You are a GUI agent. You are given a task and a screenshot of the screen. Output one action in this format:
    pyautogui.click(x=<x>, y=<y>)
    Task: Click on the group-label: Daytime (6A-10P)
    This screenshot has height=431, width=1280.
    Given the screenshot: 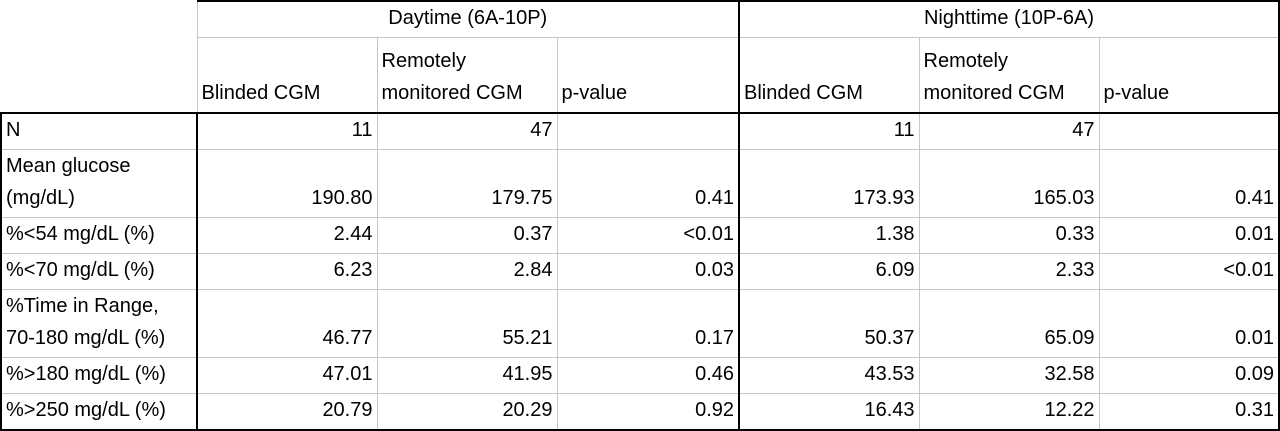 What is the action you would take?
    pyautogui.click(x=468, y=18)
    